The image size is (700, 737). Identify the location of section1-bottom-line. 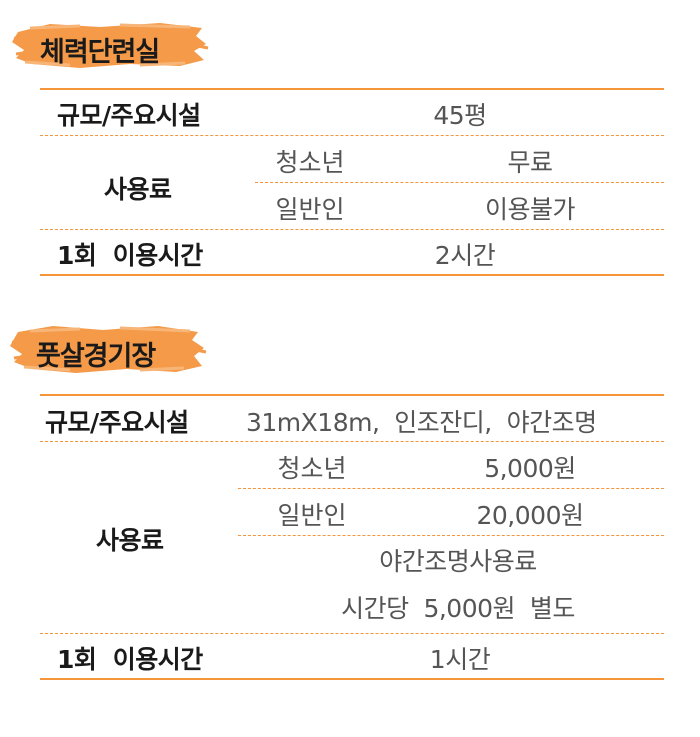
(352, 275).